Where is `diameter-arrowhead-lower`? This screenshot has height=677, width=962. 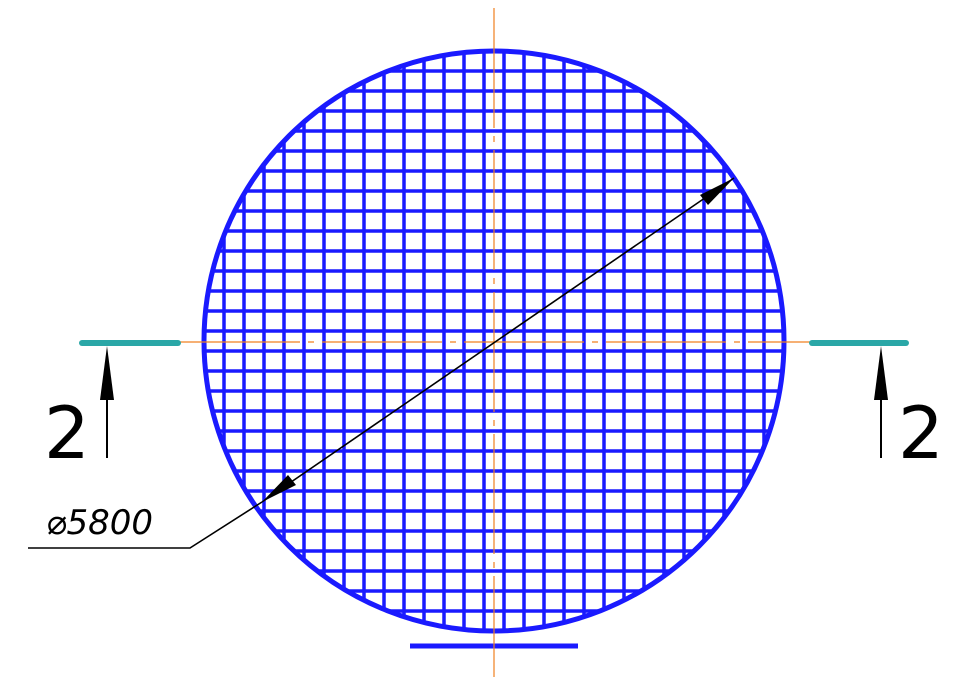 diameter-arrowhead-lower is located at coordinates (279, 488).